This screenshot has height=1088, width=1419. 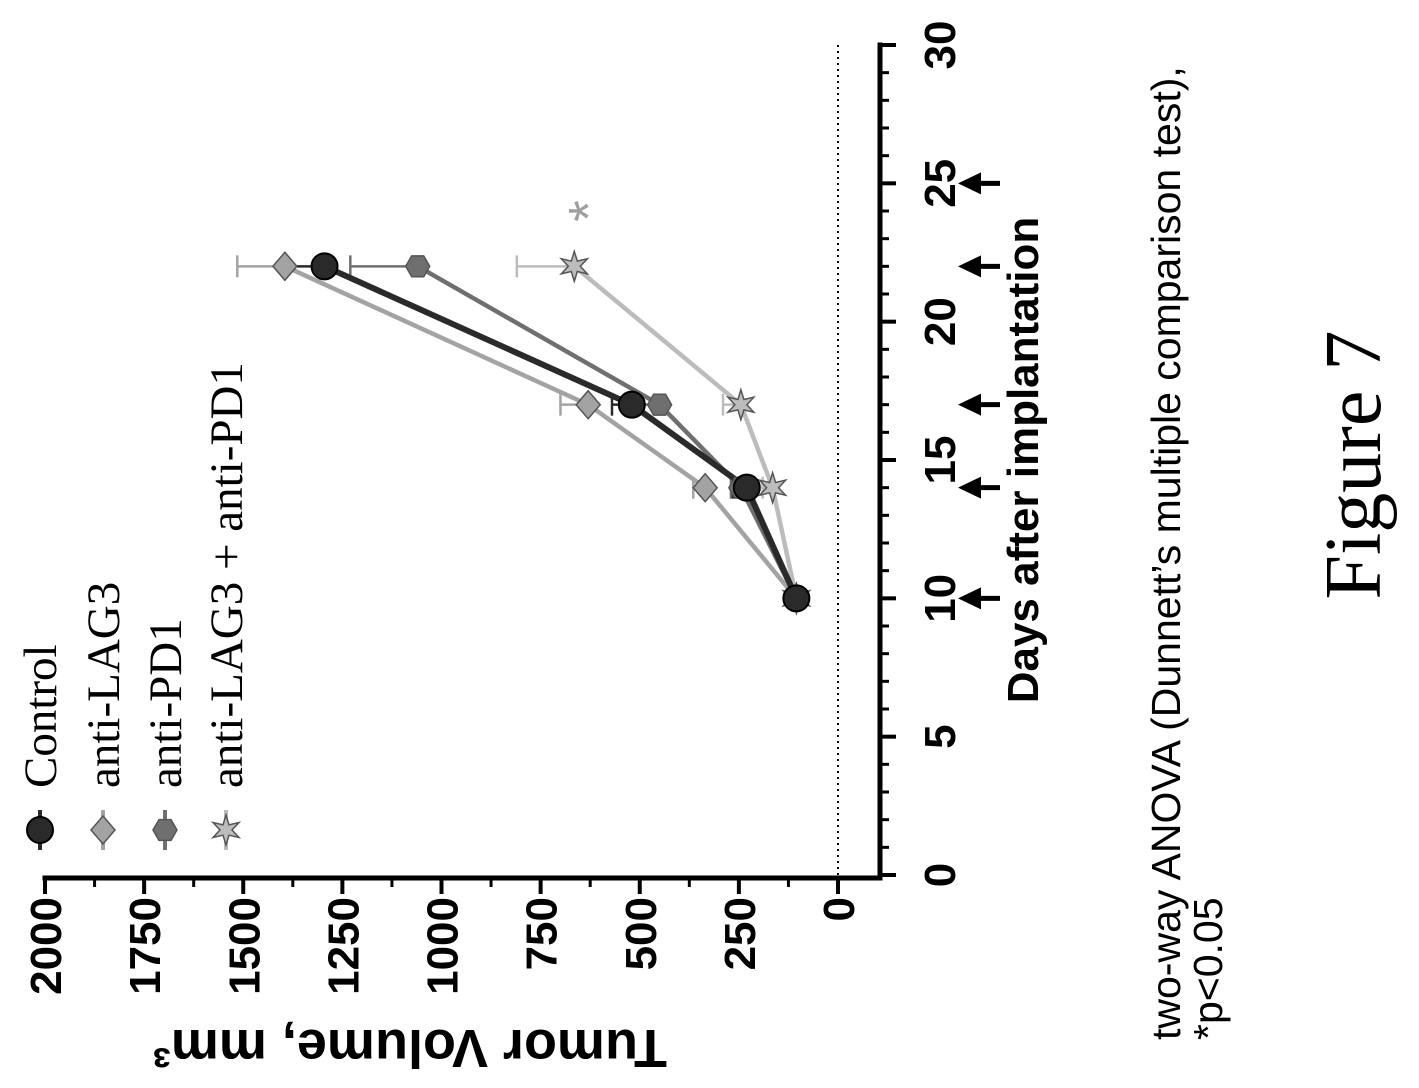 I want to click on control-line, so click(x=561, y=431).